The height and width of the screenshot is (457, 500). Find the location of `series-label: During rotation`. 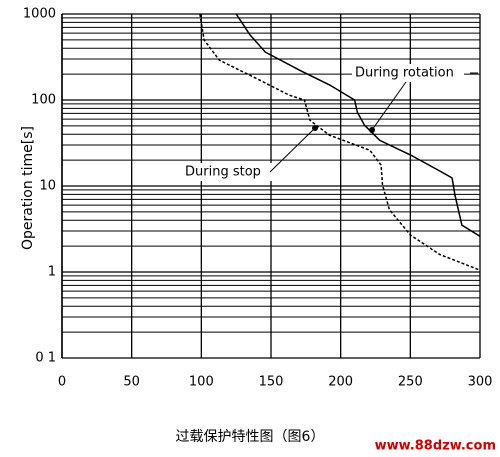

series-label: During rotation is located at coordinates (404, 73).